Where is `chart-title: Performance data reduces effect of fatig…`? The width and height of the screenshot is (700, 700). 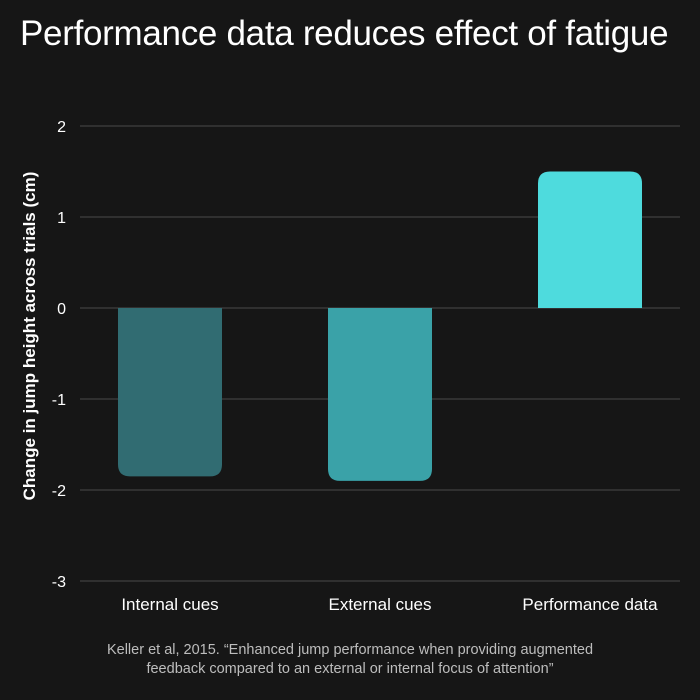 chart-title: Performance data reduces effect of fatig… is located at coordinates (344, 33).